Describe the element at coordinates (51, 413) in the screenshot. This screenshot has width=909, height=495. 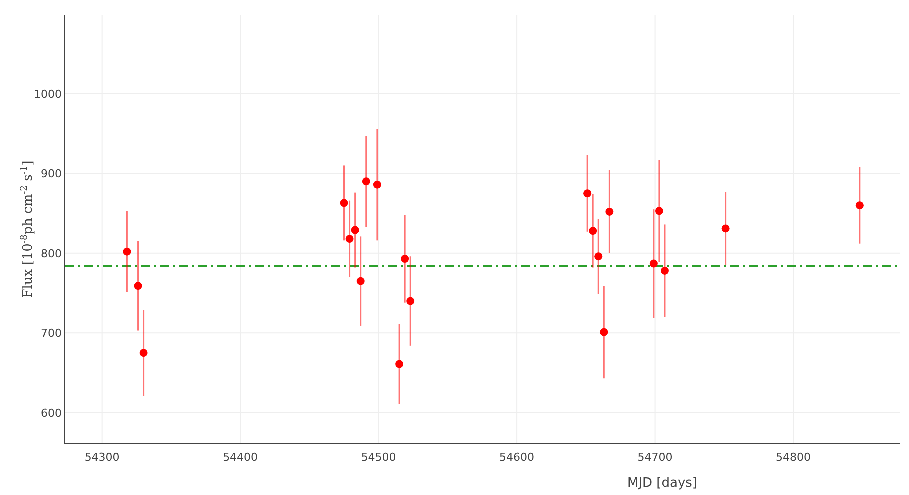
I see `y-tick-label: 600` at that location.